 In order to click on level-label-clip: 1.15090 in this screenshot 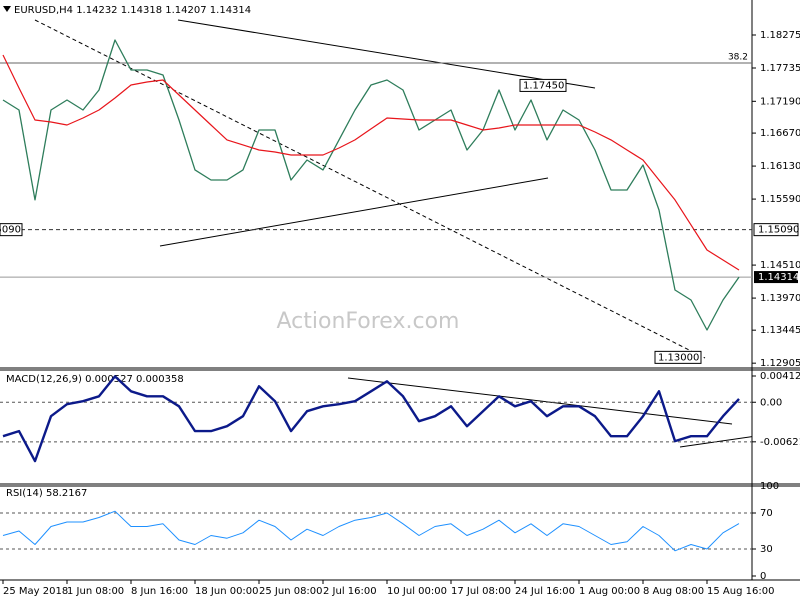, I will do `click(10, 230)`.